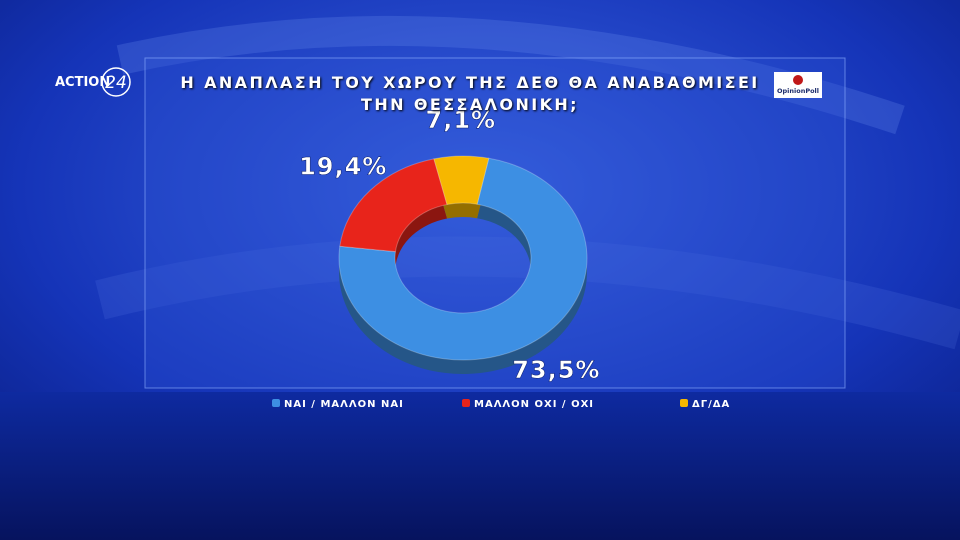 The width and height of the screenshot is (960, 540). I want to click on legend-label: ΜΑΛΛΟΝ ΟΧΙ / ΟΧΙ, so click(534, 404).